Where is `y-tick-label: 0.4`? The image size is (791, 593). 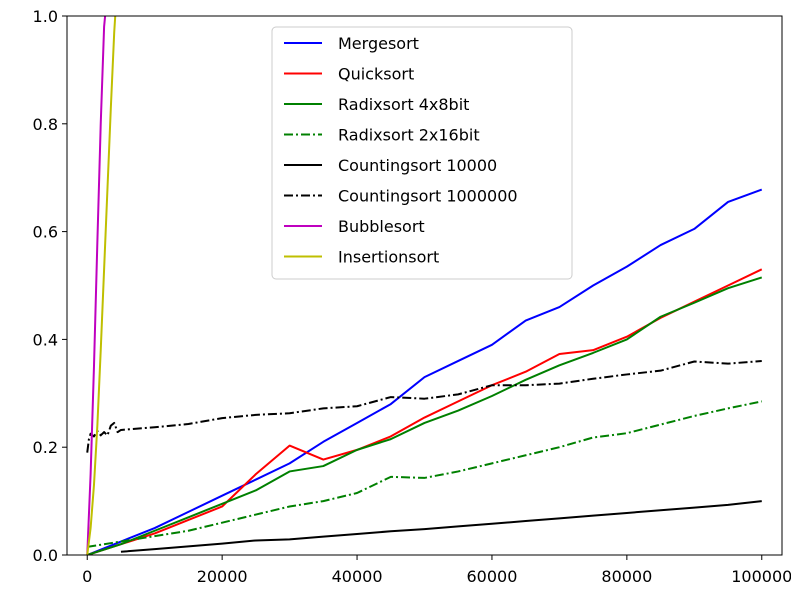
y-tick-label: 0.4 is located at coordinates (45, 339).